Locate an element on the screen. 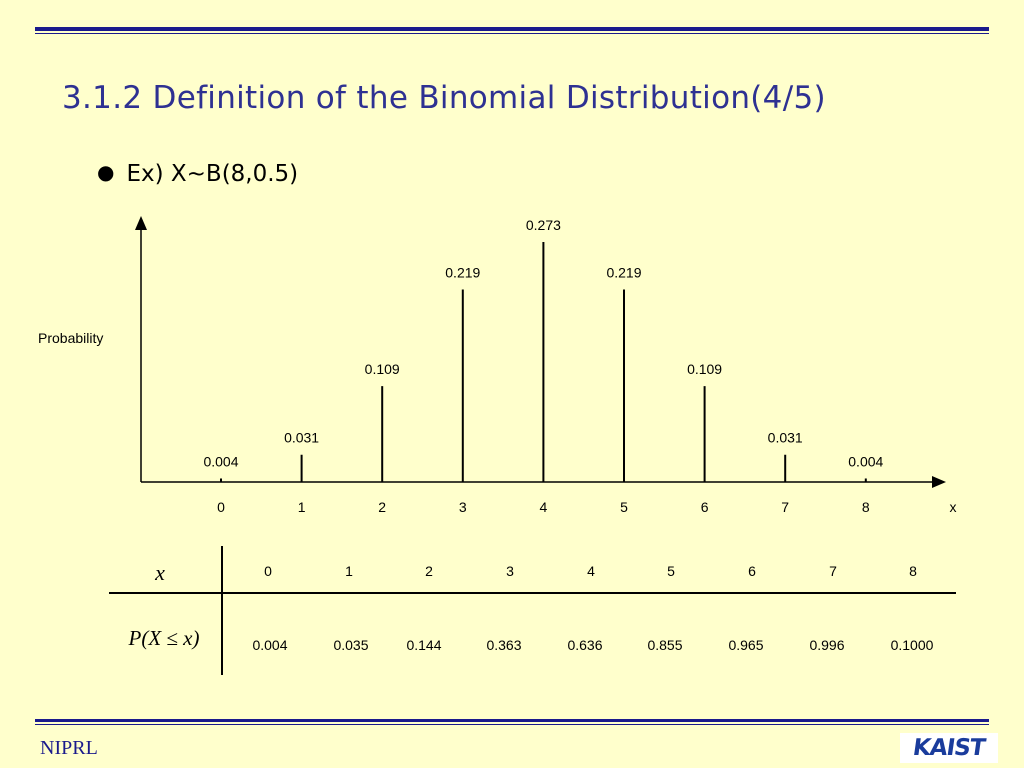 This screenshot has height=768, width=1024. table-header-cdf: P(X ≤ x) is located at coordinates (164, 638).